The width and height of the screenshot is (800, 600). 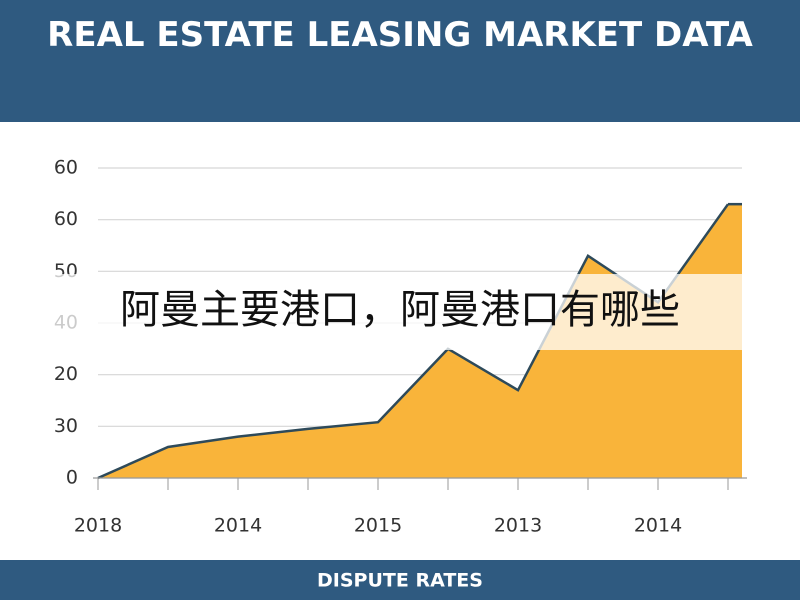 What do you see at coordinates (98, 526) in the screenshot?
I see `x-tick-label: 2018` at bounding box center [98, 526].